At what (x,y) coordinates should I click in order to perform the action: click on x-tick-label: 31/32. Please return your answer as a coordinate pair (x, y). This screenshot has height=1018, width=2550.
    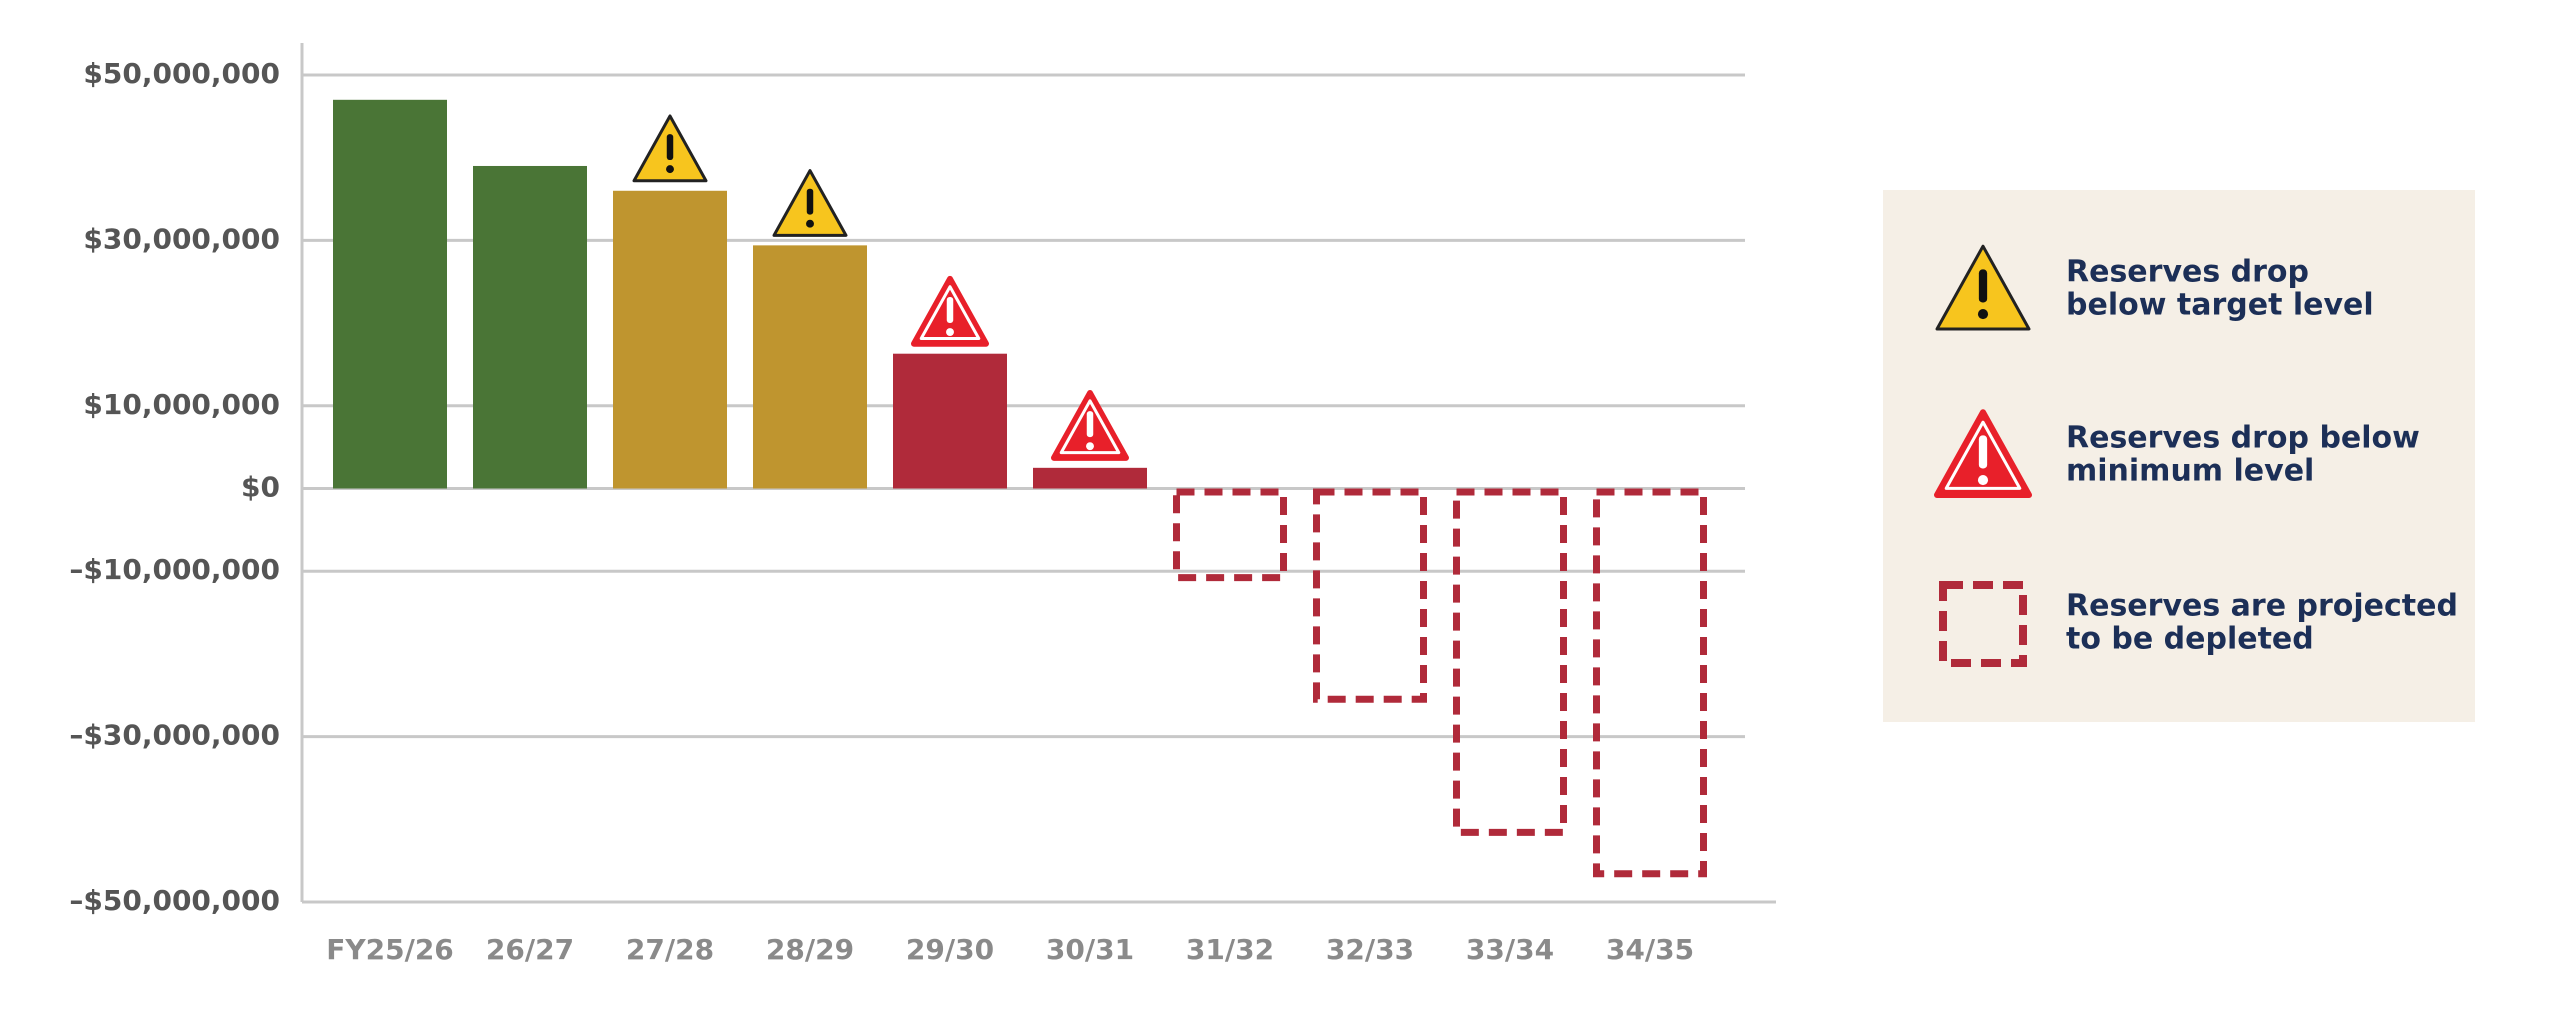
    Looking at the image, I should click on (1230, 949).